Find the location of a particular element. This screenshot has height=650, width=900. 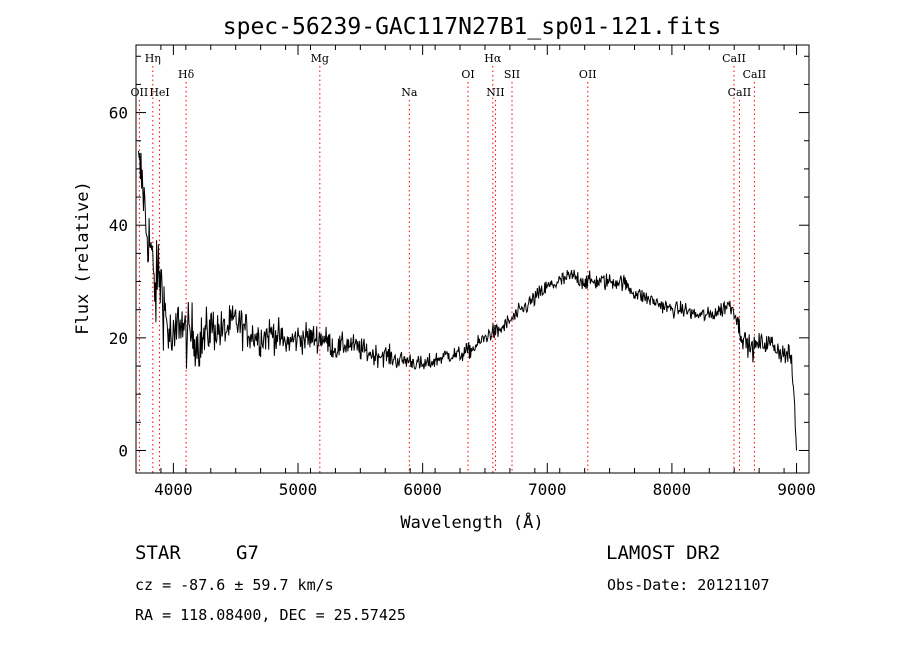

line-label-11: CaII is located at coordinates (734, 58).